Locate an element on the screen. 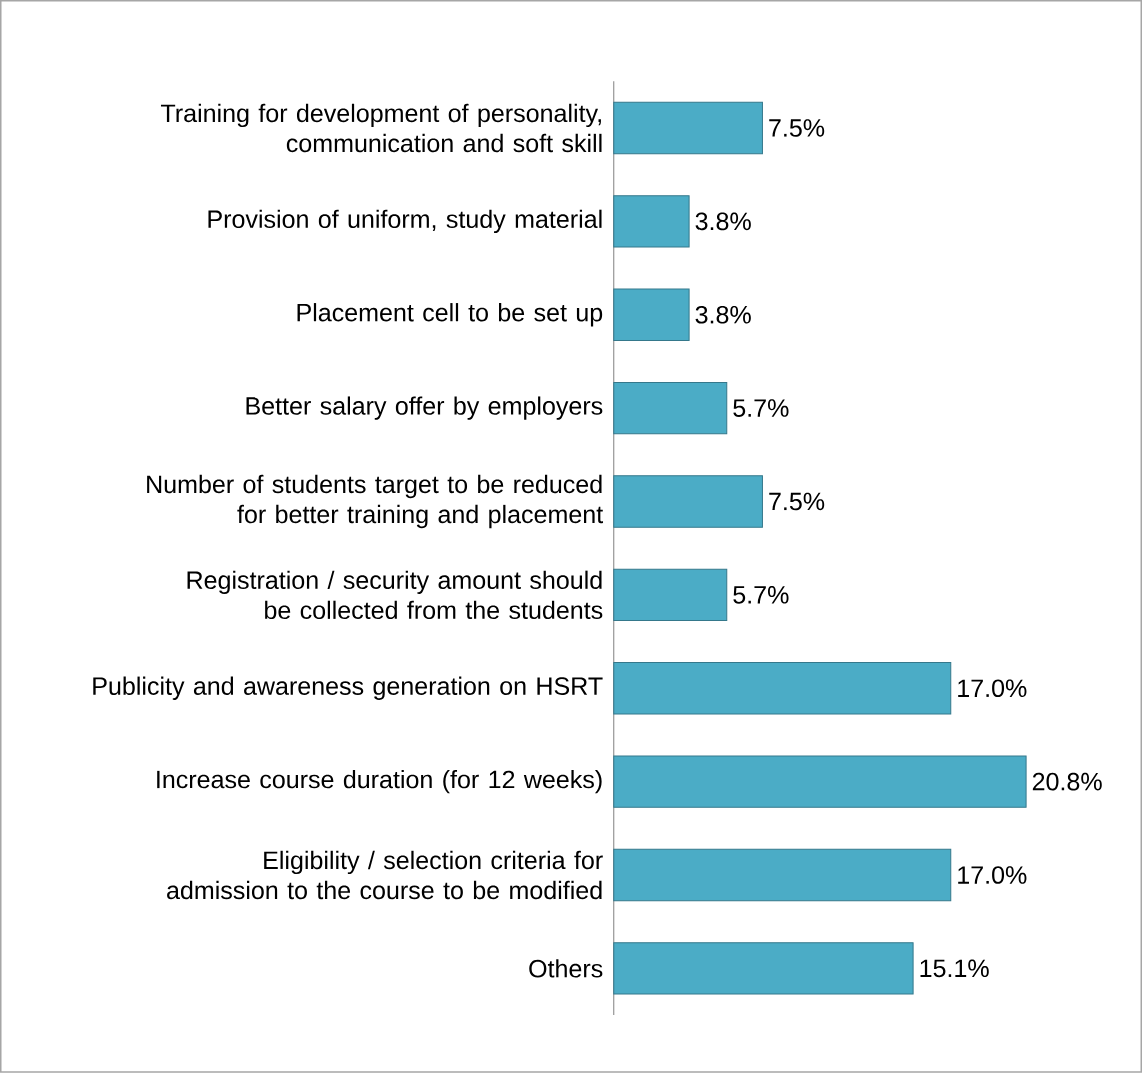 Image resolution: width=1142 pixels, height=1073 pixels. y-tick-label: Provision of uniform, study material is located at coordinates (405, 221).